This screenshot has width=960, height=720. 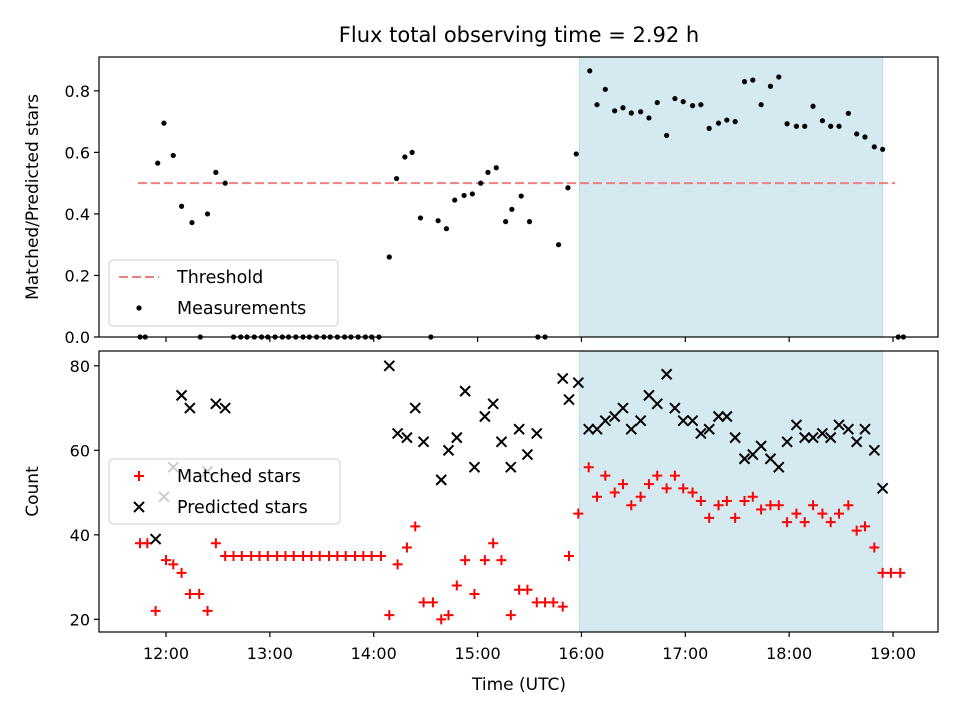 What do you see at coordinates (518, 685) in the screenshot?
I see `x-axis-label: Time (UTC)` at bounding box center [518, 685].